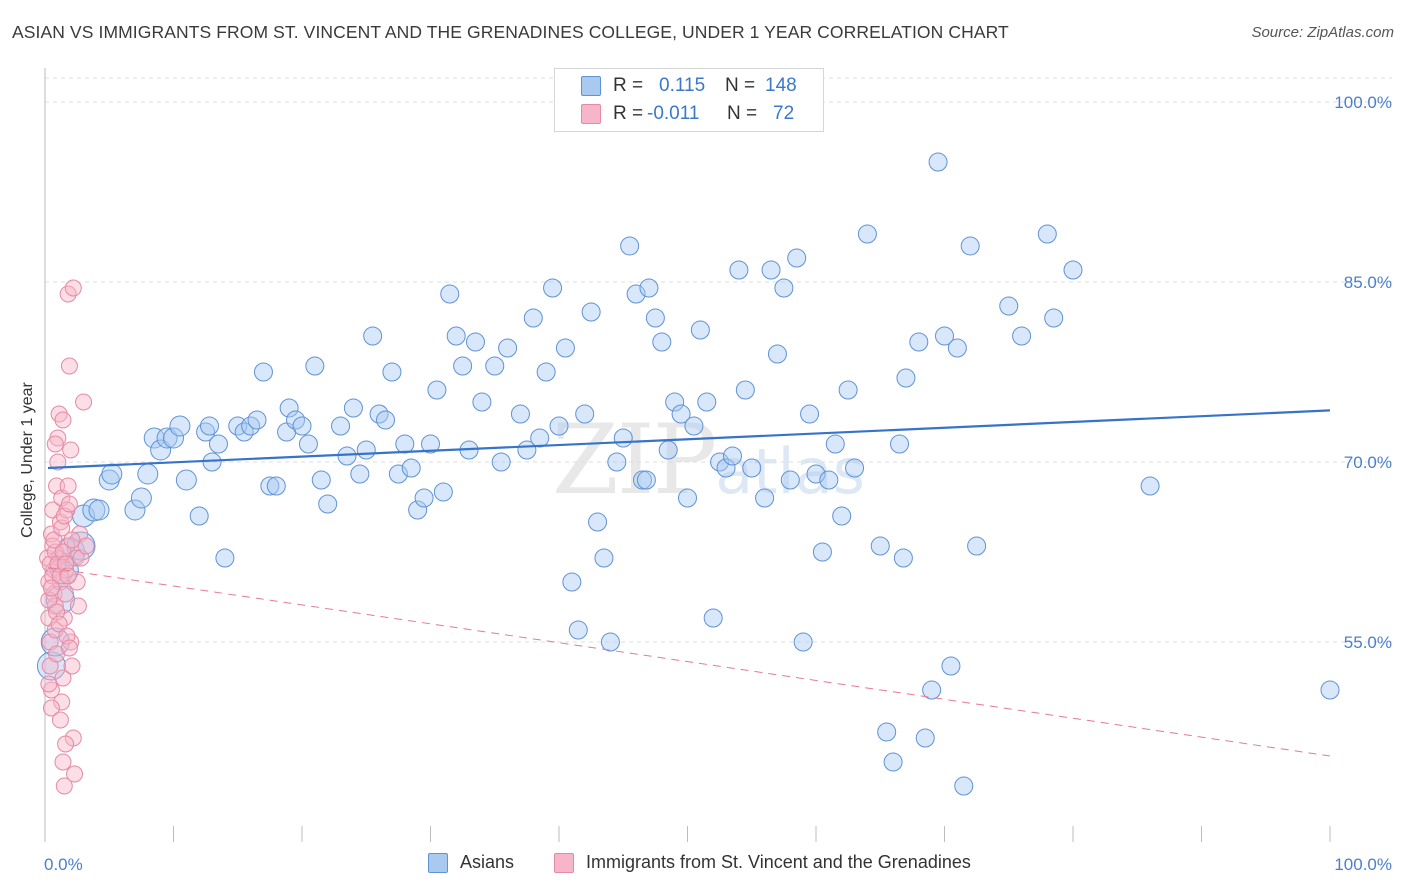 The height and width of the screenshot is (892, 1406). What do you see at coordinates (634, 460) in the screenshot?
I see `watermark-zip: ZIP` at bounding box center [634, 460].